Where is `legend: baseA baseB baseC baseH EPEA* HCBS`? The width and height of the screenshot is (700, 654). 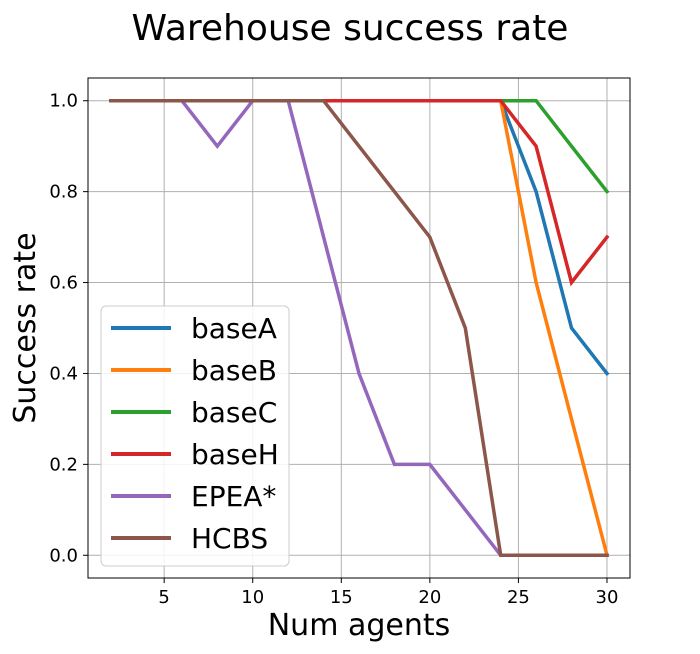 legend: baseA baseB baseC baseH EPEA* HCBS is located at coordinates (195, 436).